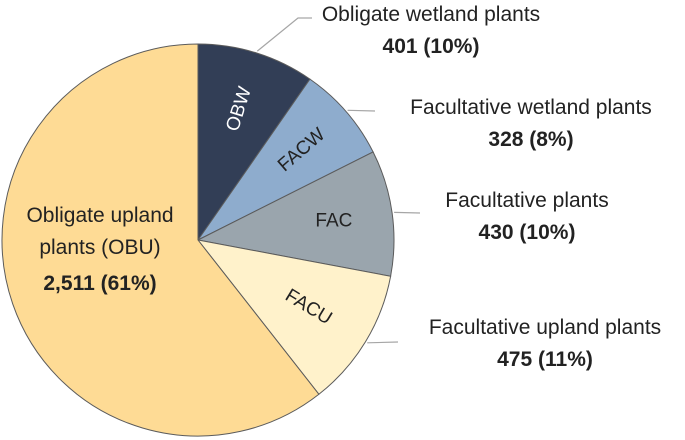  What do you see at coordinates (383, 342) in the screenshot?
I see `leader-line-facu` at bounding box center [383, 342].